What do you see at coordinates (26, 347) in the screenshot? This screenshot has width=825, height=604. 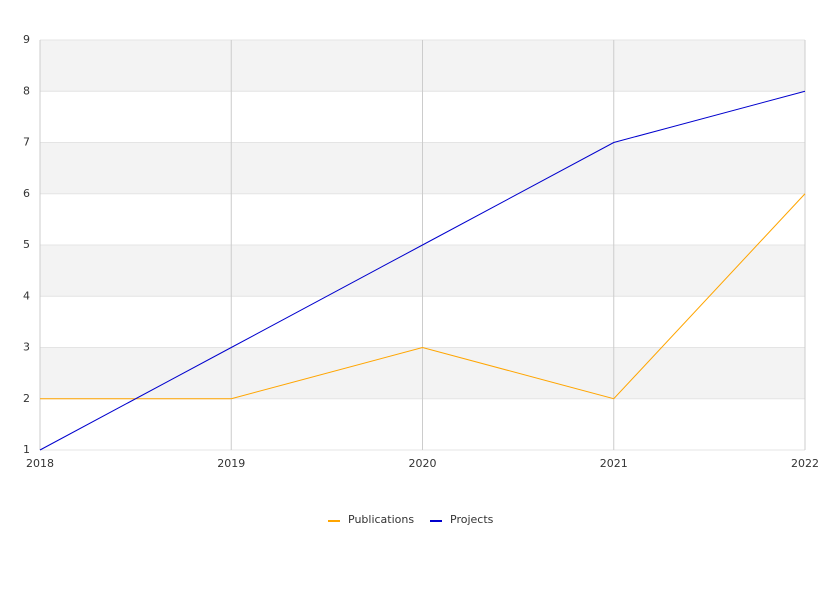 I see `y-tick-label: 3` at bounding box center [26, 347].